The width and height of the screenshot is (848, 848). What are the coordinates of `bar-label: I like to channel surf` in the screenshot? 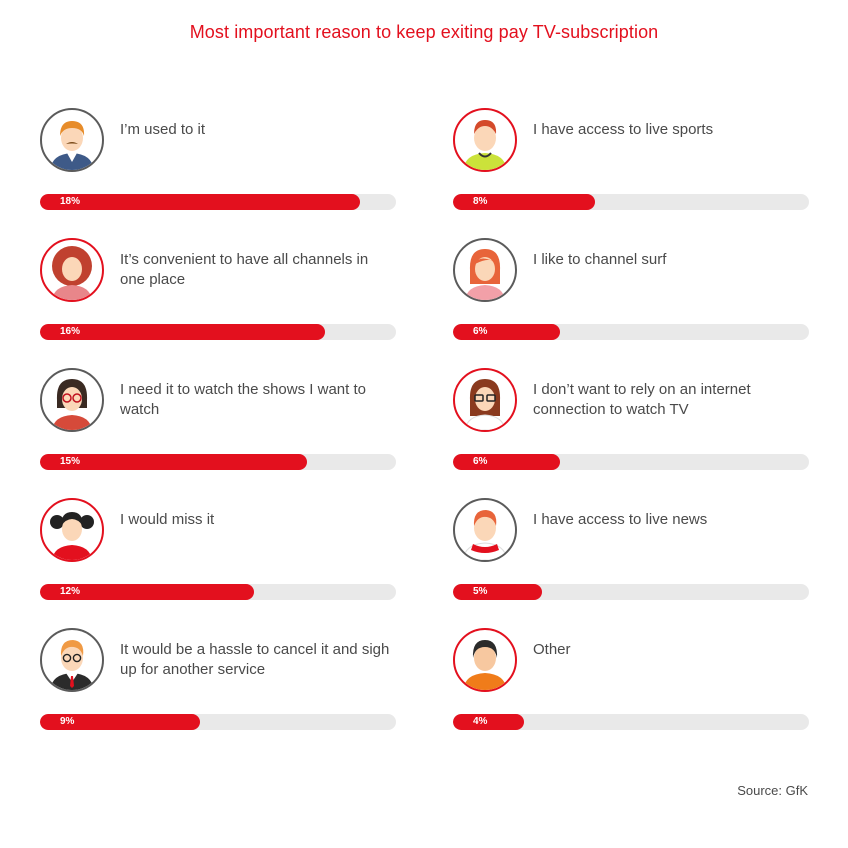 It's located at (600, 259).